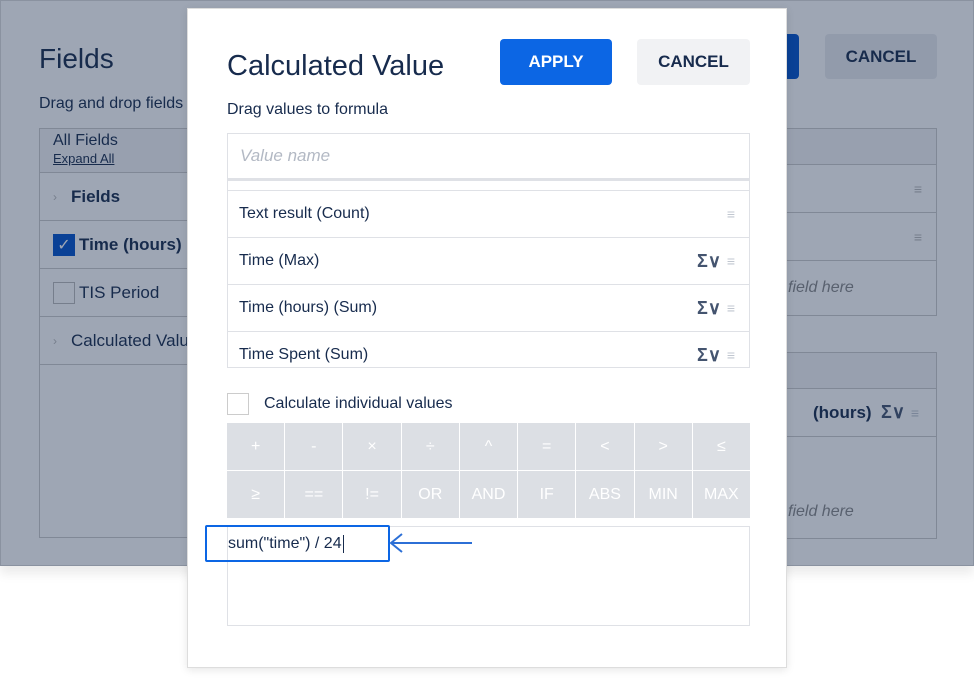  Describe the element at coordinates (430, 494) in the screenshot. I see `operator-button: OR` at that location.